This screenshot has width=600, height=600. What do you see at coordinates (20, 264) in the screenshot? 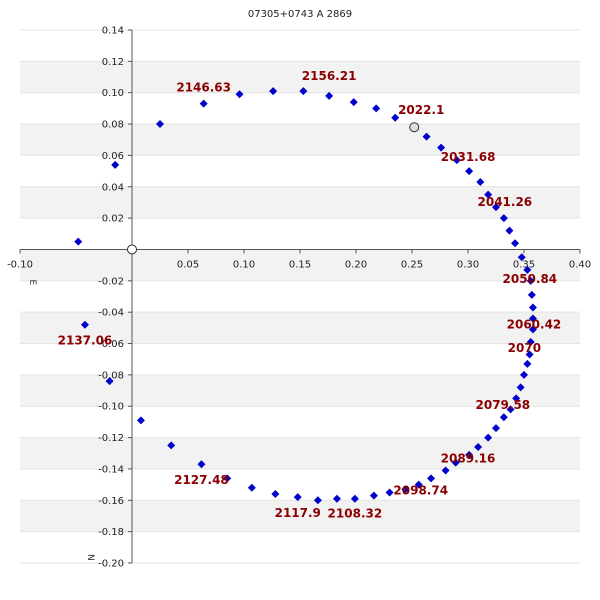
I see `x-tick-label: -0.10` at bounding box center [20, 264].